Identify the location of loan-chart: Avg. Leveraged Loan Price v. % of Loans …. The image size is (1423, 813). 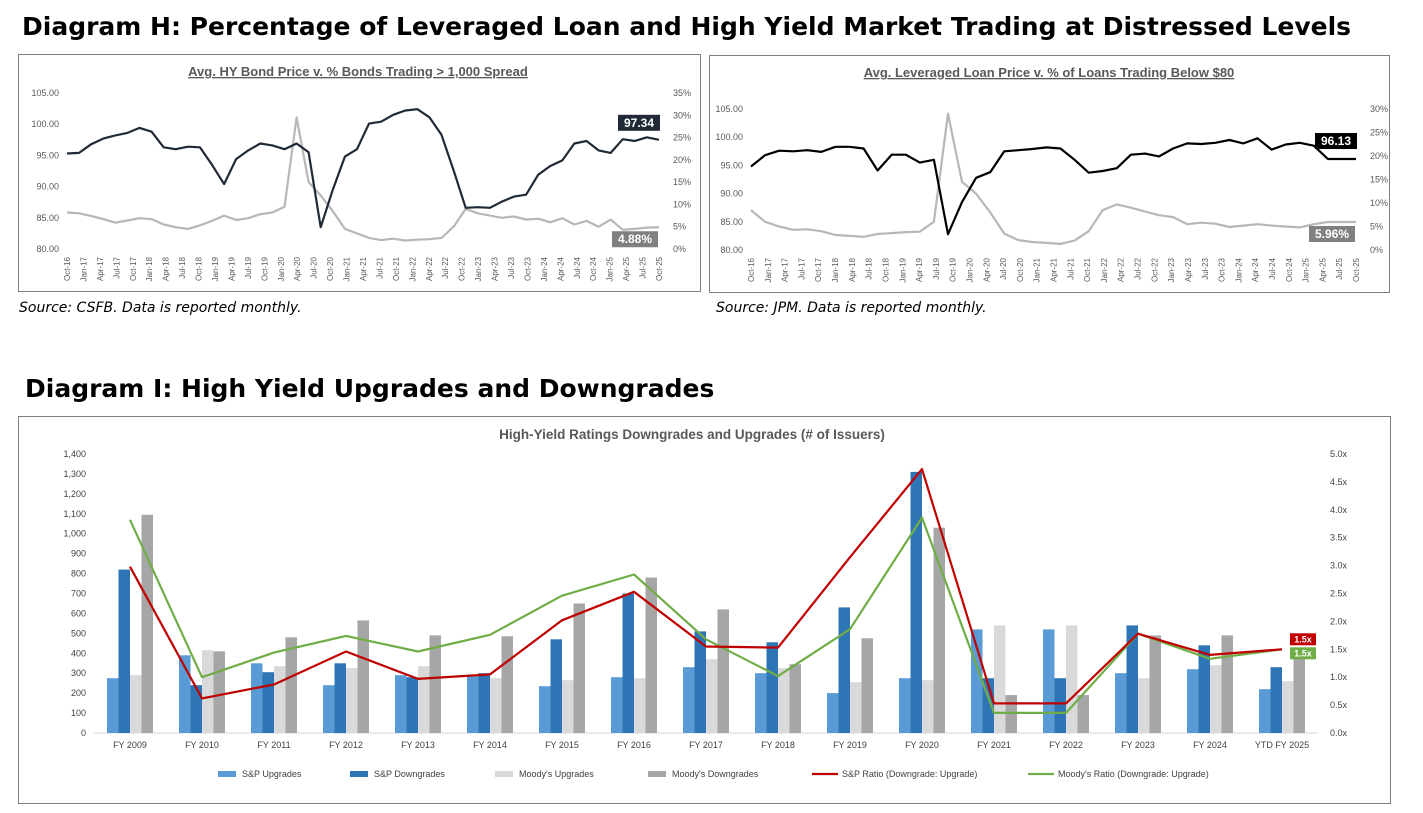
(1049, 174).